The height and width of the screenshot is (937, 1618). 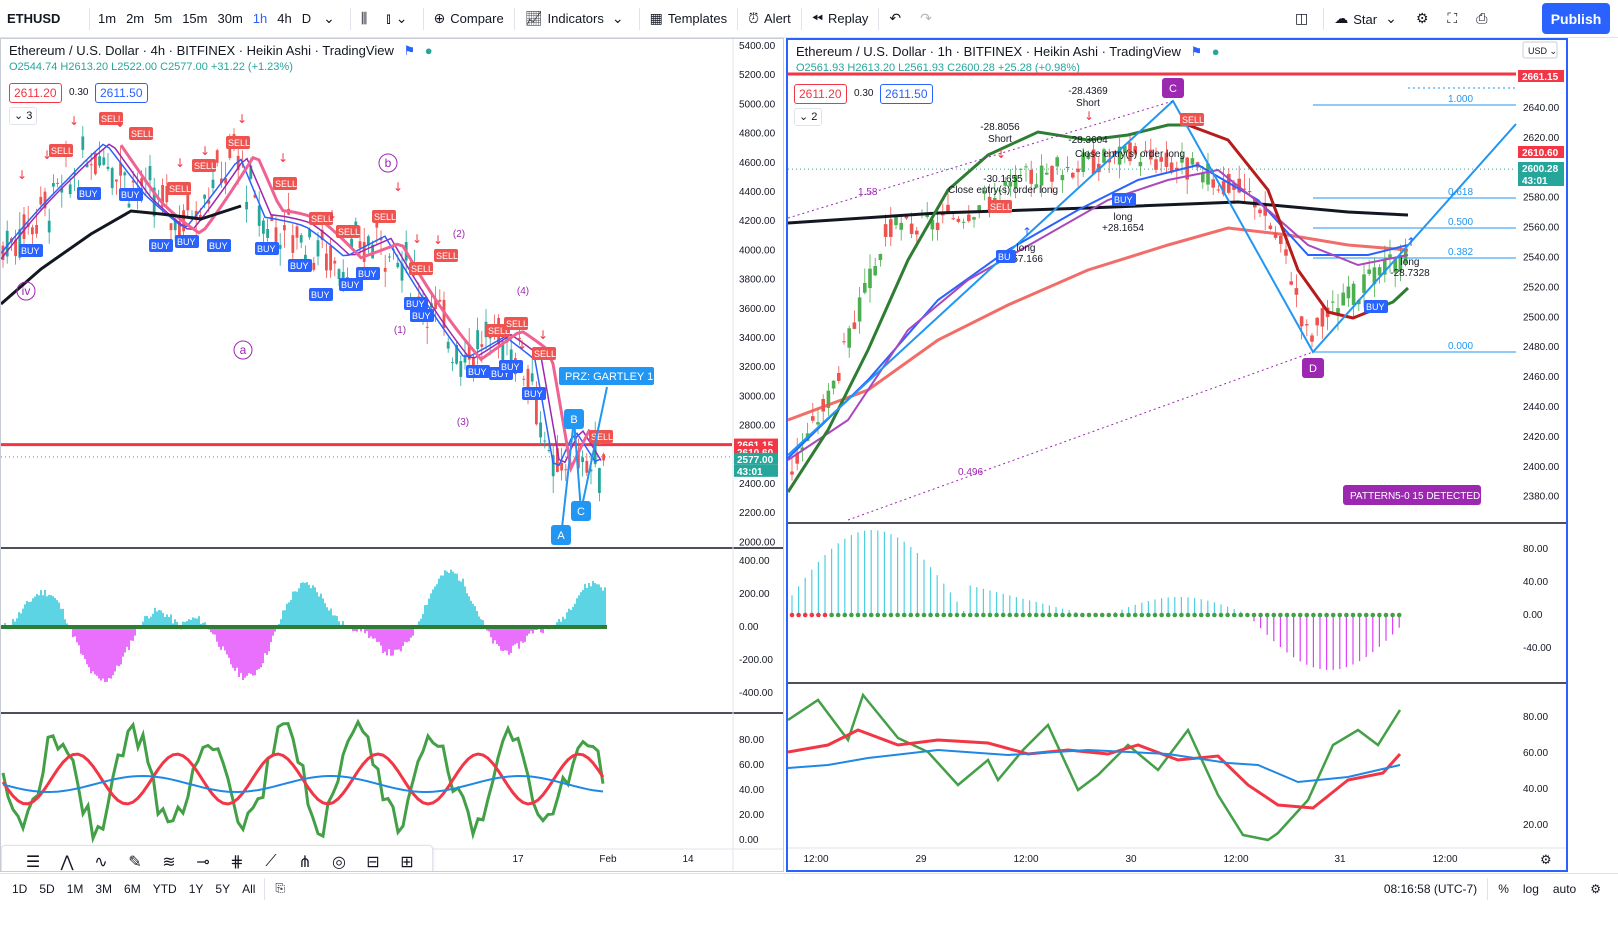 I want to click on trade-label: Close entry(s) order long, so click(x=1130, y=154).